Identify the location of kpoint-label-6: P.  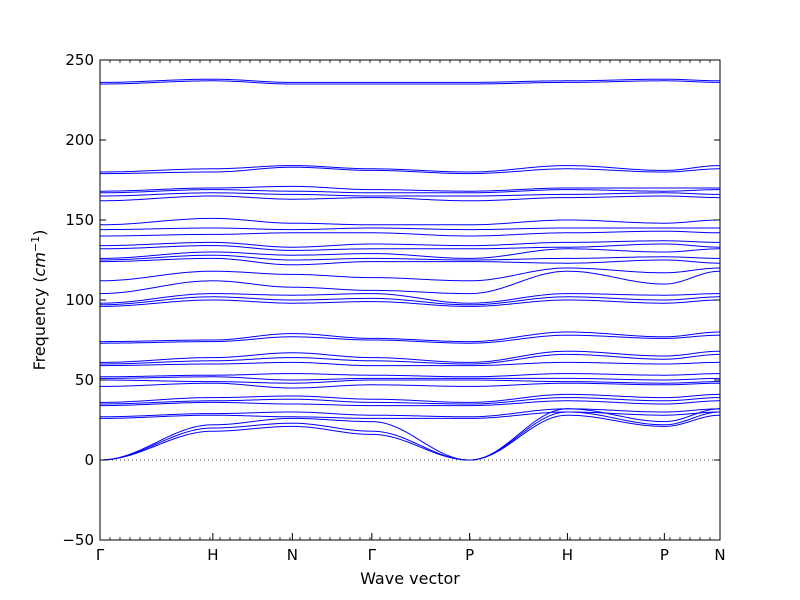
(664, 555).